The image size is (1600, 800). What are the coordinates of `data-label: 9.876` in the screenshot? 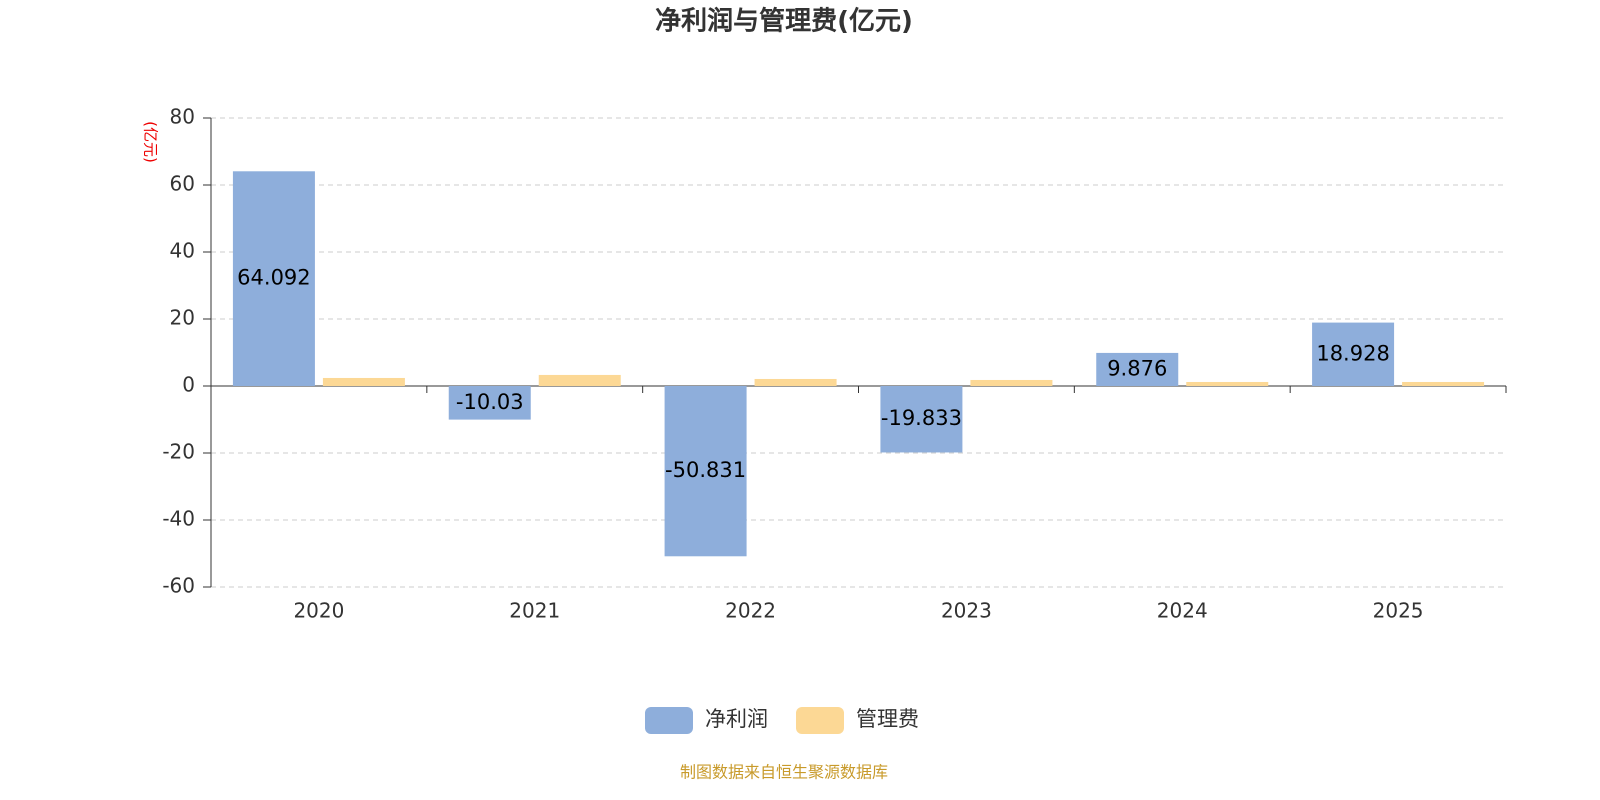 It's located at (1137, 368).